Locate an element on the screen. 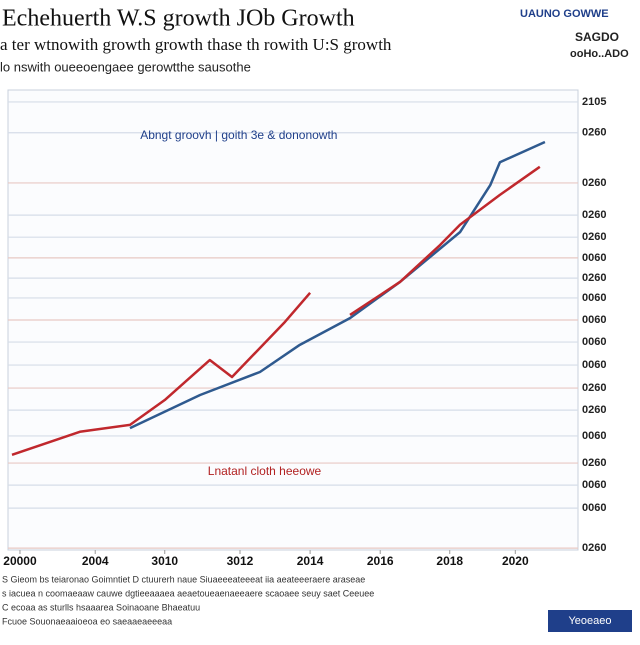  x-tick-label: 20000 is located at coordinates (20, 561).